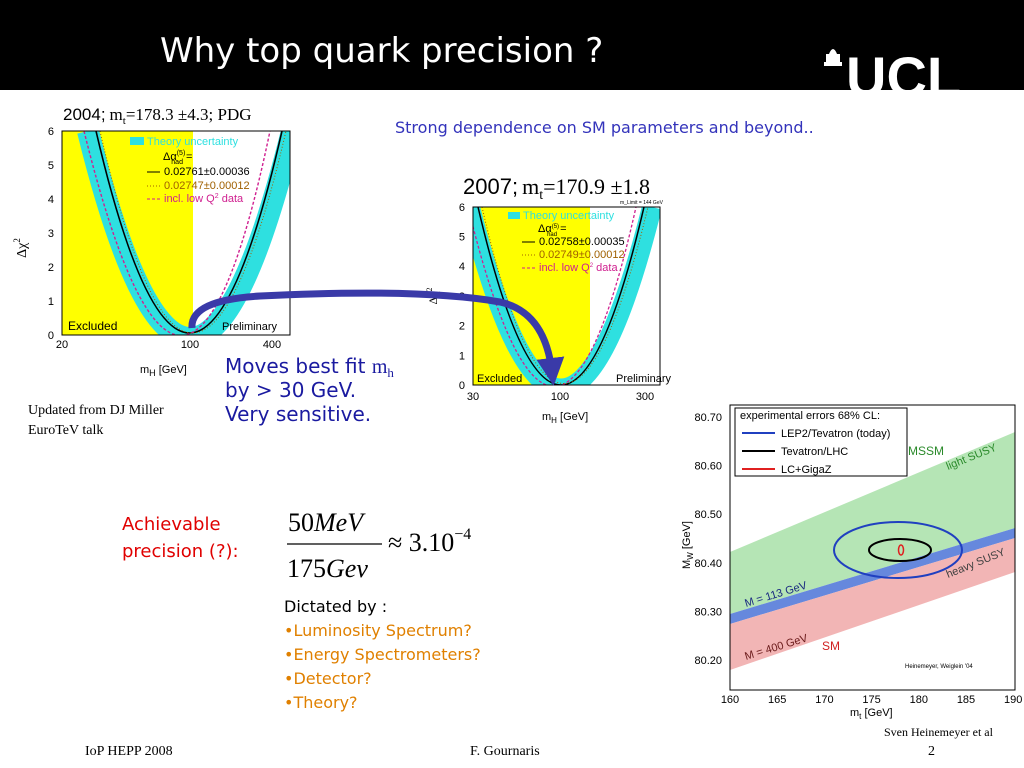 The width and height of the screenshot is (1024, 768). Describe the element at coordinates (321, 702) in the screenshot. I see `svg-text: •Theory?` at that location.